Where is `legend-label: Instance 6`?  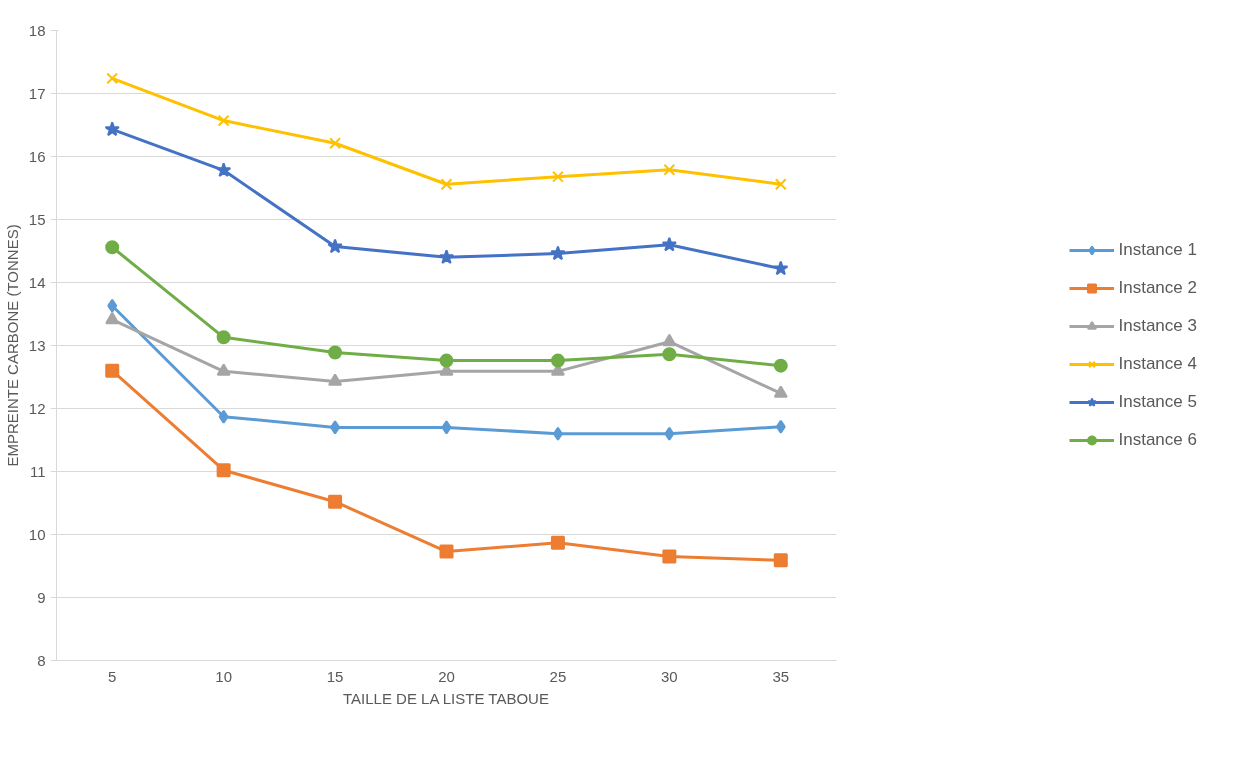 legend-label: Instance 6 is located at coordinates (1158, 440).